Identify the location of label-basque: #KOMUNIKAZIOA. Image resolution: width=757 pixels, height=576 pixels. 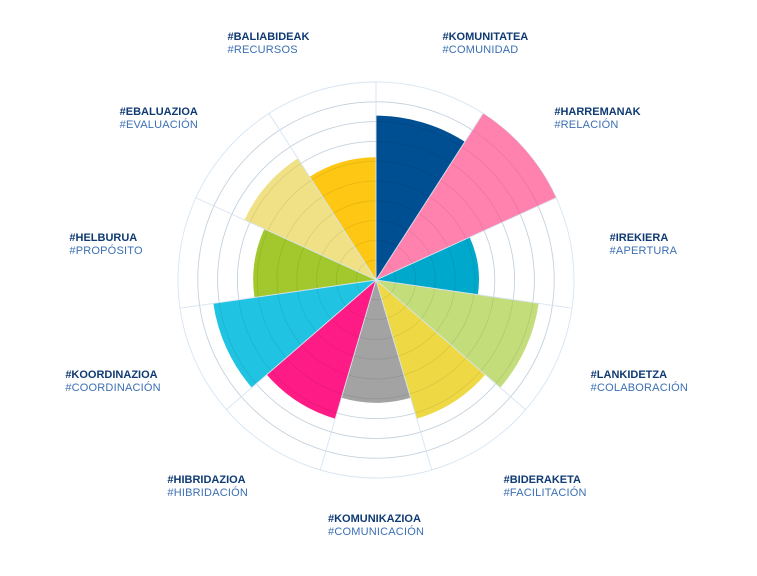
(374, 519).